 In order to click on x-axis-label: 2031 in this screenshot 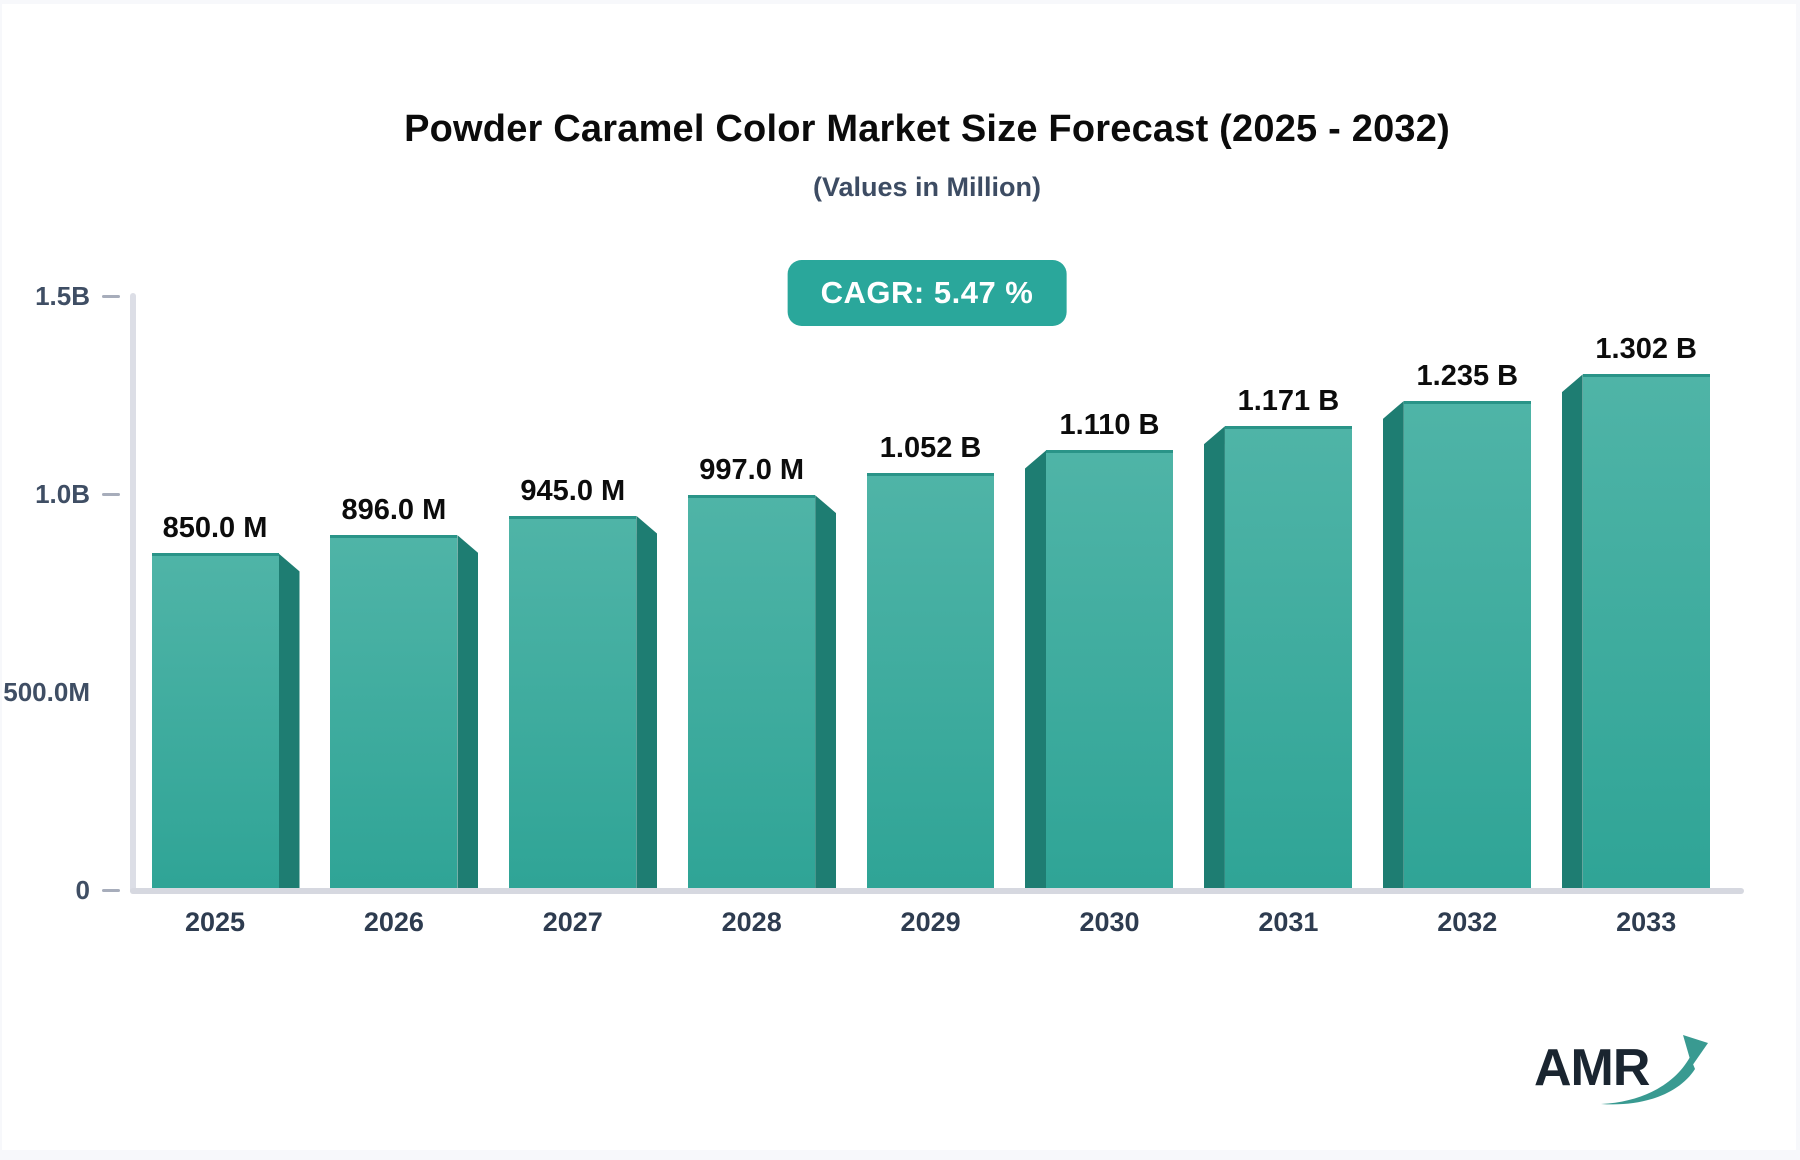, I will do `click(1288, 922)`.